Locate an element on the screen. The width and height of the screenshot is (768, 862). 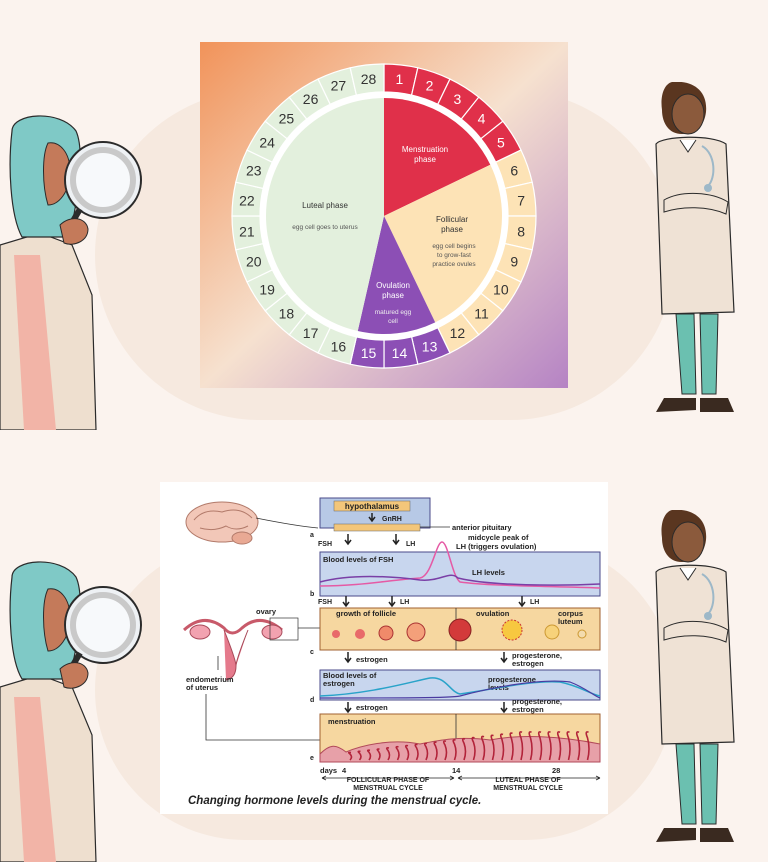
ovulation-title-2: phase is located at coordinates (393, 295).